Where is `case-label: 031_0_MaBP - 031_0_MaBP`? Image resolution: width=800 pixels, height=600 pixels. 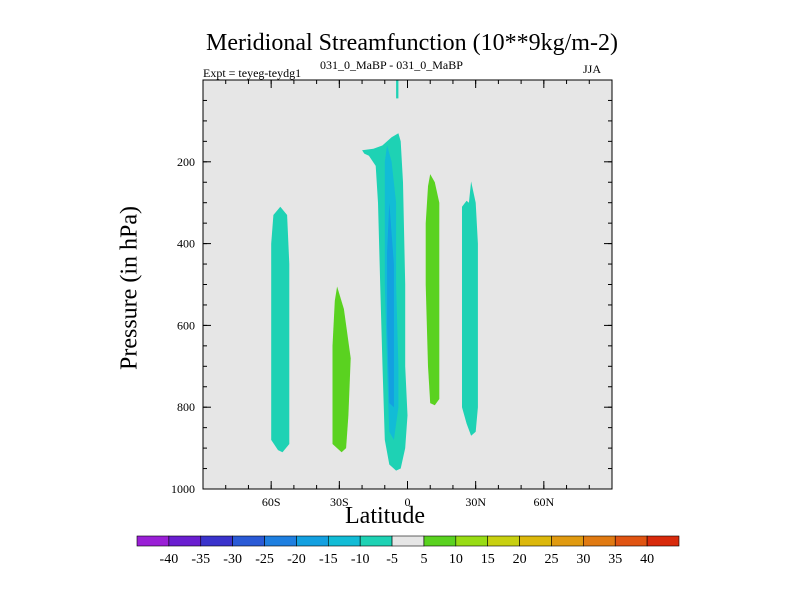 case-label: 031_0_MaBP - 031_0_MaBP is located at coordinates (391, 65).